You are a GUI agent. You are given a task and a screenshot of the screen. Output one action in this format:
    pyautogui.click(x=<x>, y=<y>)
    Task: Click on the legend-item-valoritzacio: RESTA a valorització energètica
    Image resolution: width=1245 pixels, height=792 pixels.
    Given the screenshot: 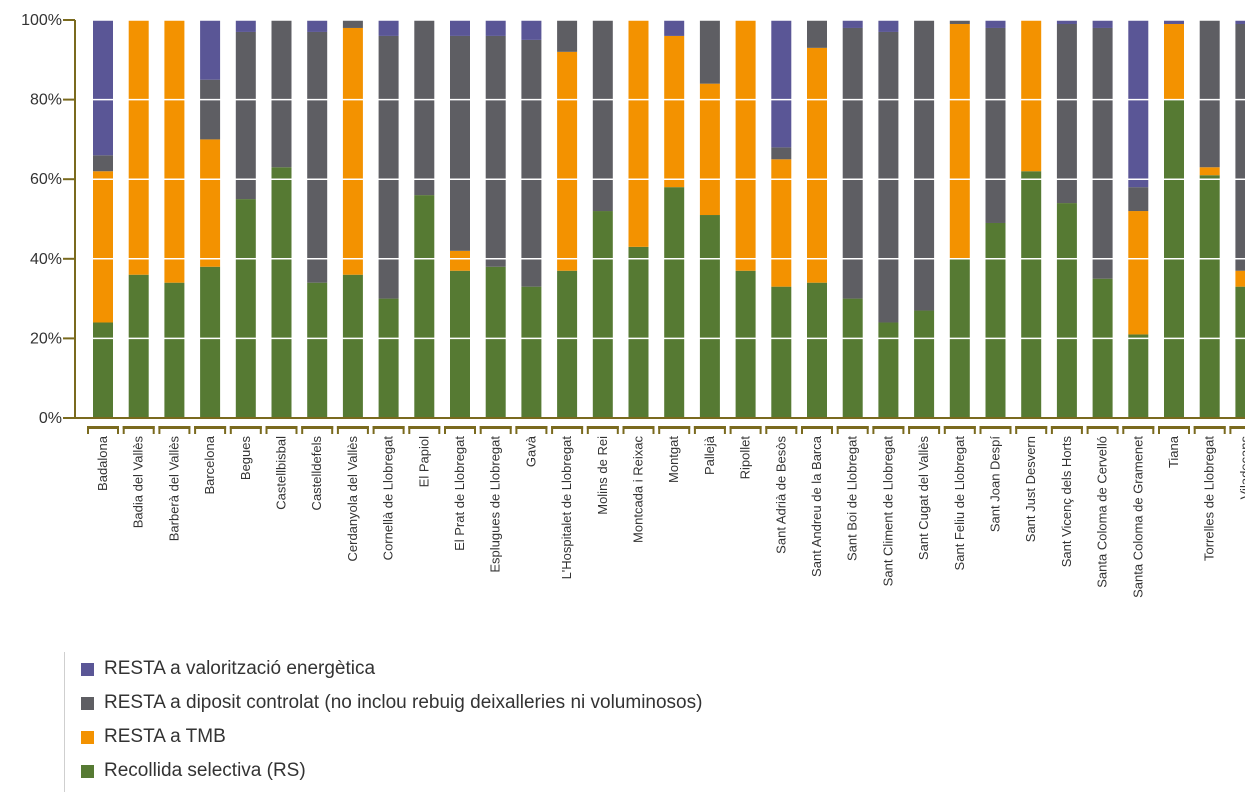 What is the action you would take?
    pyautogui.click(x=515, y=669)
    